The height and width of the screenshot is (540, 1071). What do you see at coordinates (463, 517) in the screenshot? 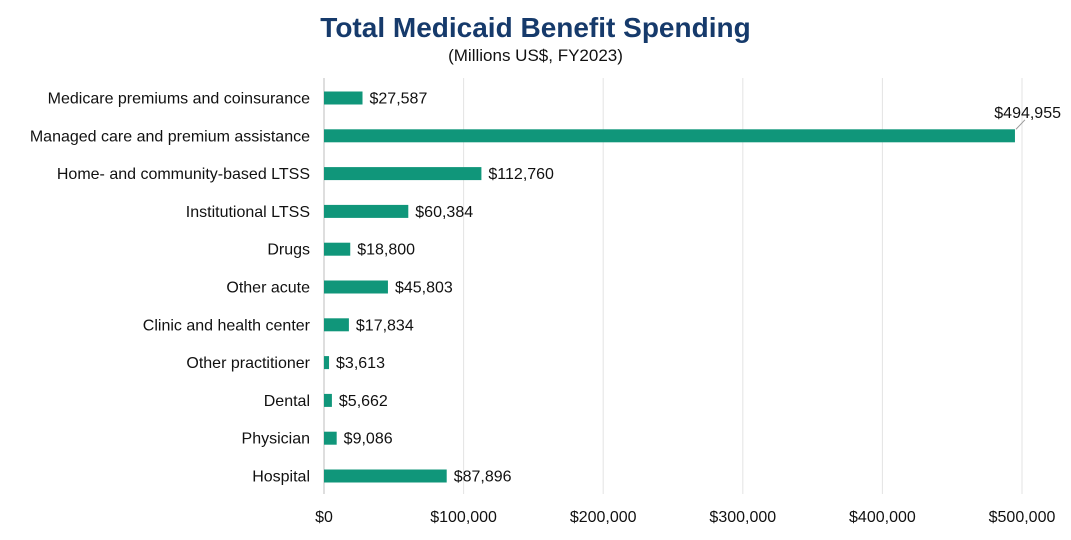
I see `x-tick-label: $100,000` at bounding box center [463, 517].